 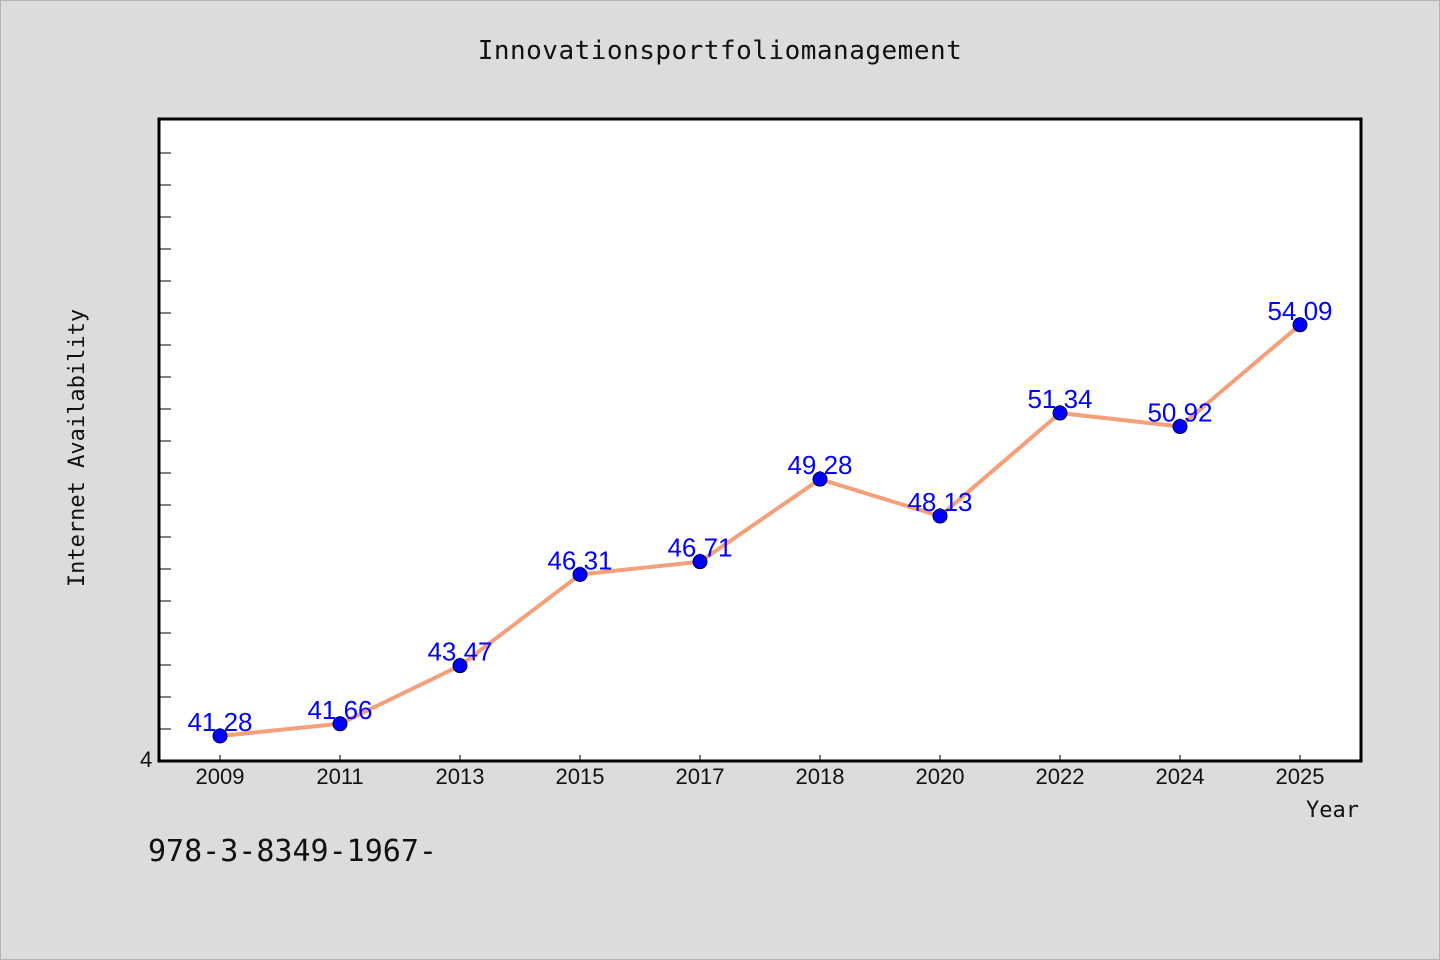 I want to click on data-label: 43.47, so click(x=459, y=652).